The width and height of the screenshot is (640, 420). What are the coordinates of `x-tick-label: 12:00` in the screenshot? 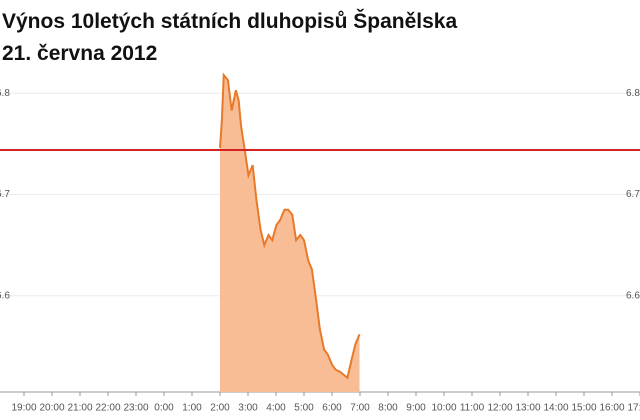 It's located at (499, 408).